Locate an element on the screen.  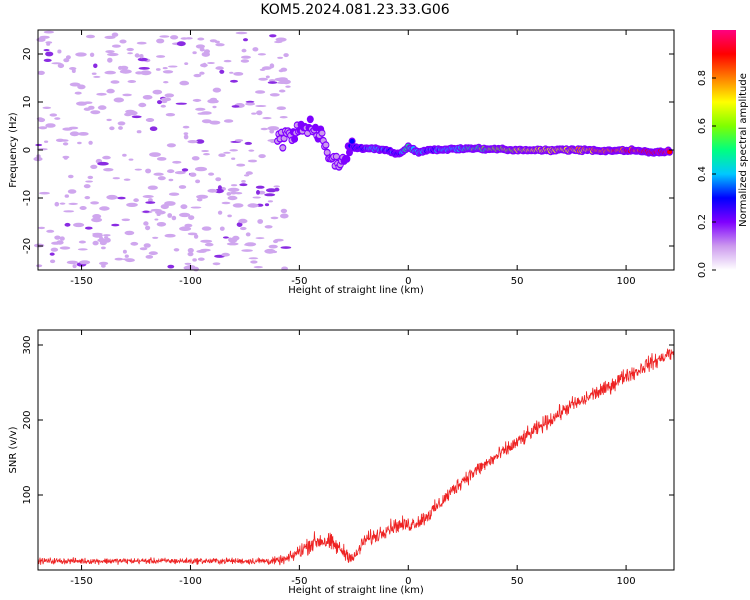
x-tick-label: 50 is located at coordinates (517, 581).